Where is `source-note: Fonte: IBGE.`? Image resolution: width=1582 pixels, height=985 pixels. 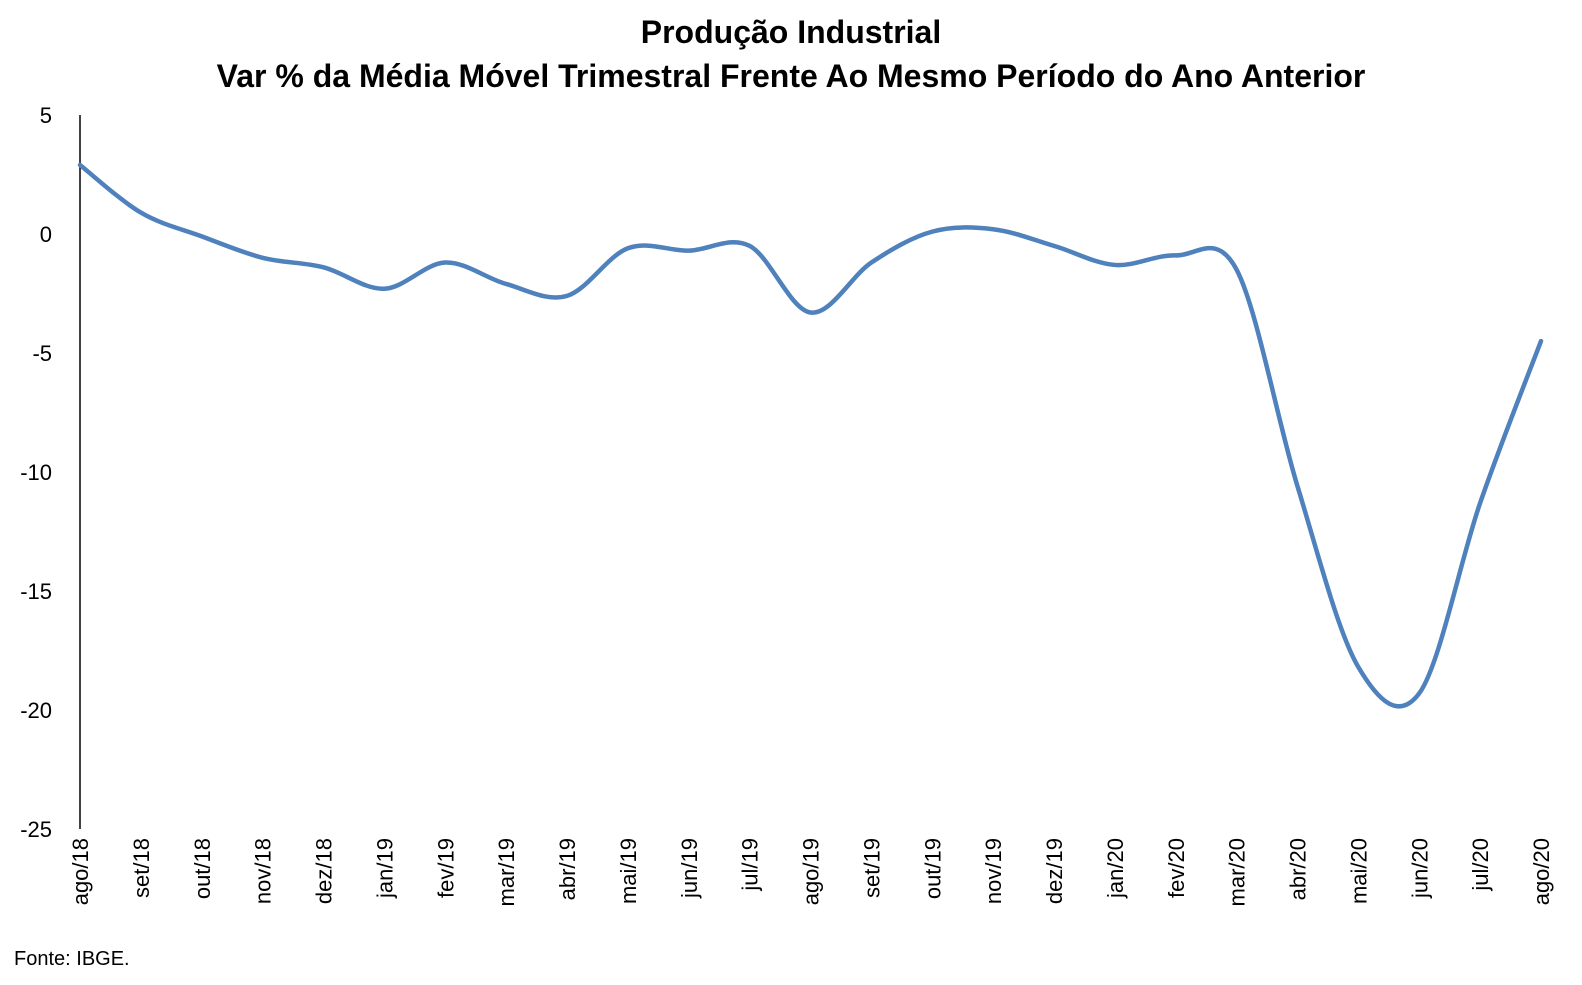
source-note: Fonte: IBGE. is located at coordinates (72, 959).